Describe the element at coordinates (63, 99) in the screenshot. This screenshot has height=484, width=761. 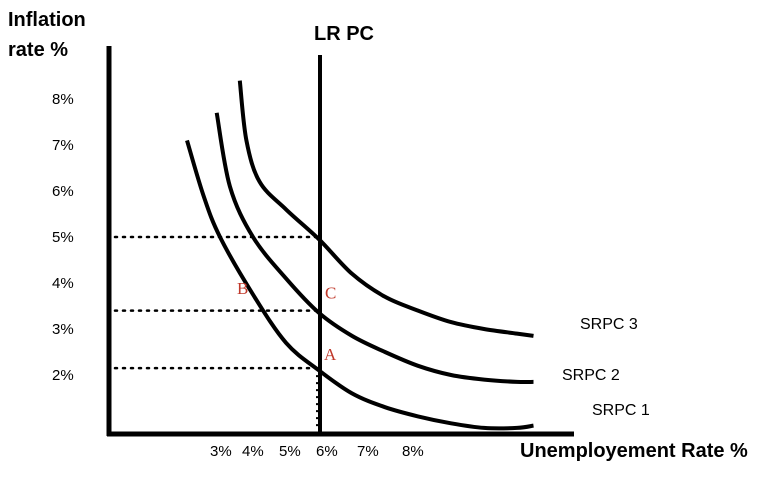
I see `y-tick-label: 8%` at that location.